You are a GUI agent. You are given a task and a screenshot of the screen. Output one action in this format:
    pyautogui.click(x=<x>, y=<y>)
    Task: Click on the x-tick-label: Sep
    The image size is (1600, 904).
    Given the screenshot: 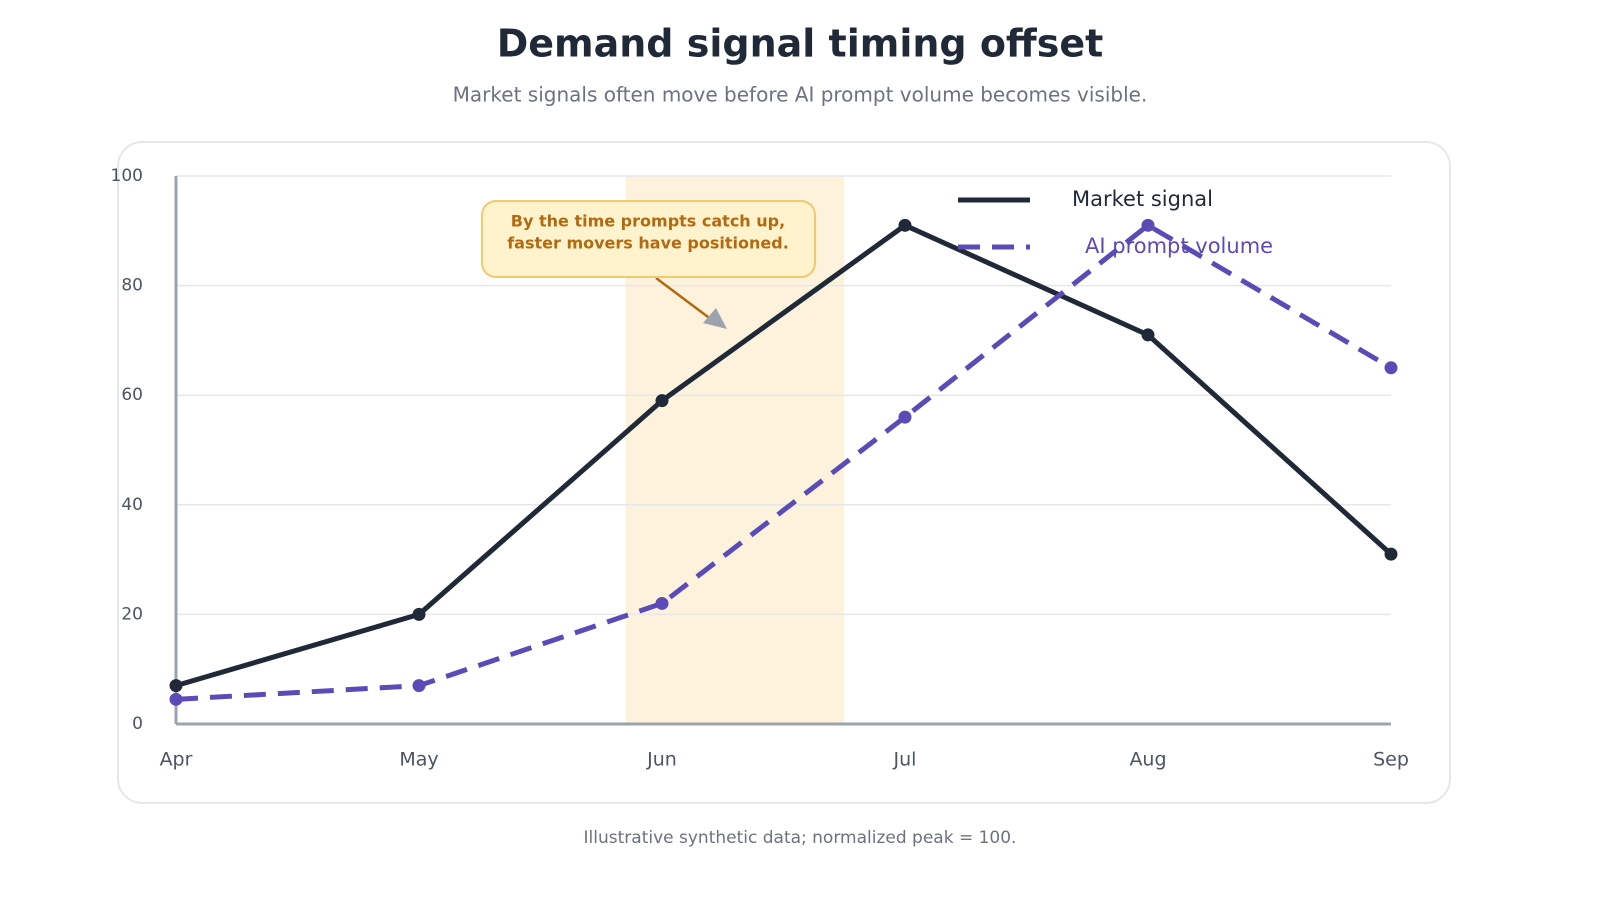 What is the action you would take?
    pyautogui.click(x=1391, y=760)
    